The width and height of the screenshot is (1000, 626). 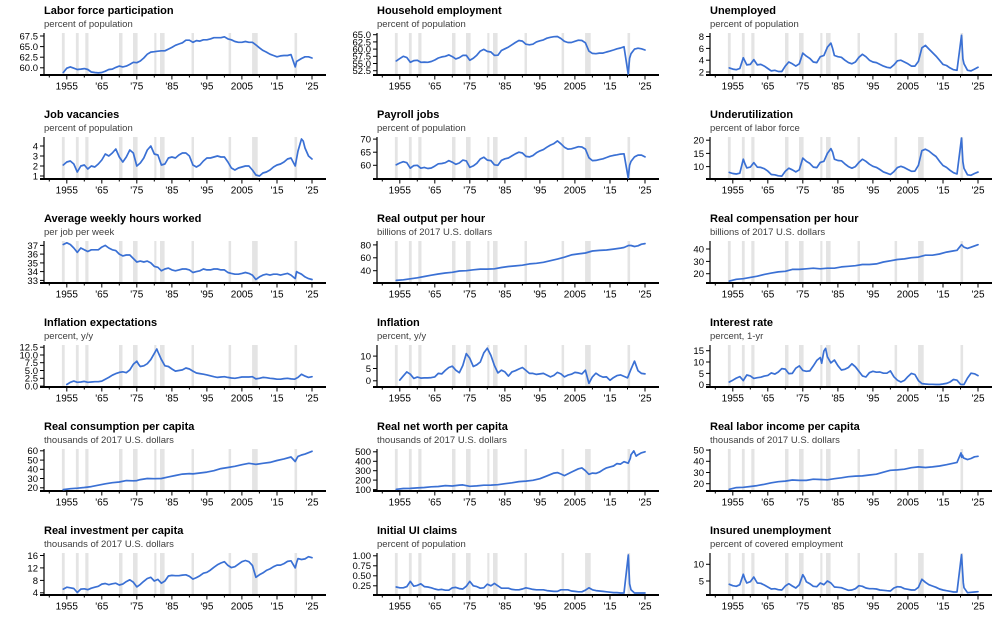 What do you see at coordinates (698, 462) in the screenshot?
I see `y-tick-label: 40` at bounding box center [698, 462].